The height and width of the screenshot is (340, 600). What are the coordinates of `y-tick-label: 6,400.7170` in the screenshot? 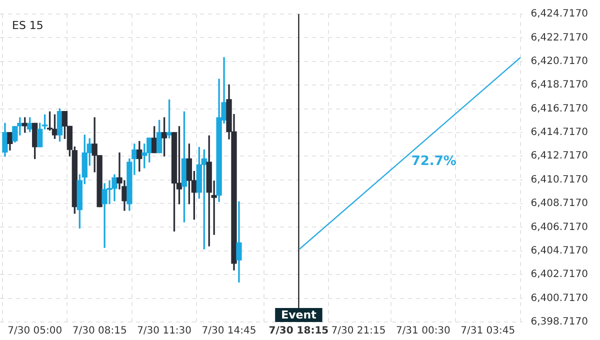 It's located at (559, 298).